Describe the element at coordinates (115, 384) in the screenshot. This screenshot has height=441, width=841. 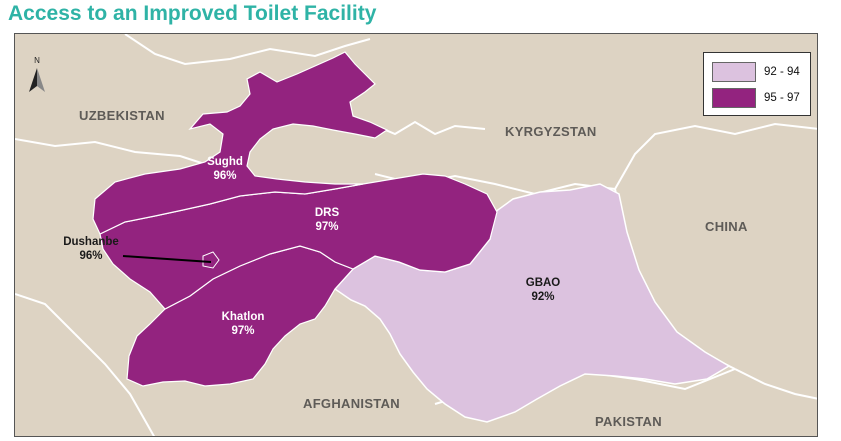
I see `boundary-afghan-west` at that location.